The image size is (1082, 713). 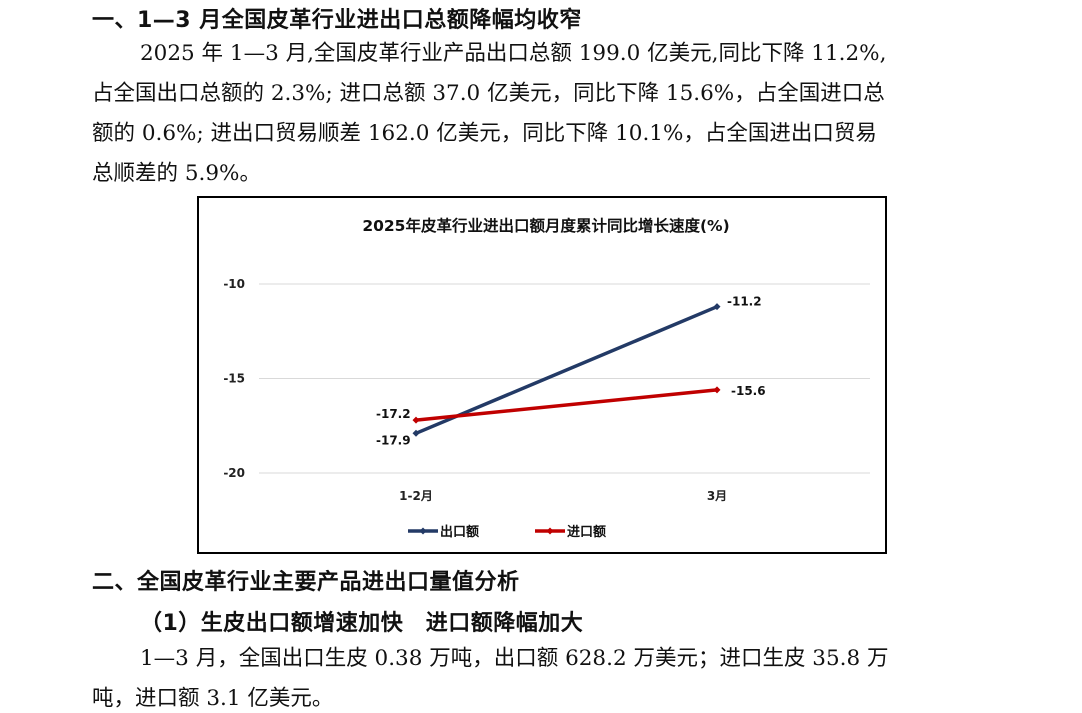 I want to click on legend-marker-export, so click(x=423, y=531).